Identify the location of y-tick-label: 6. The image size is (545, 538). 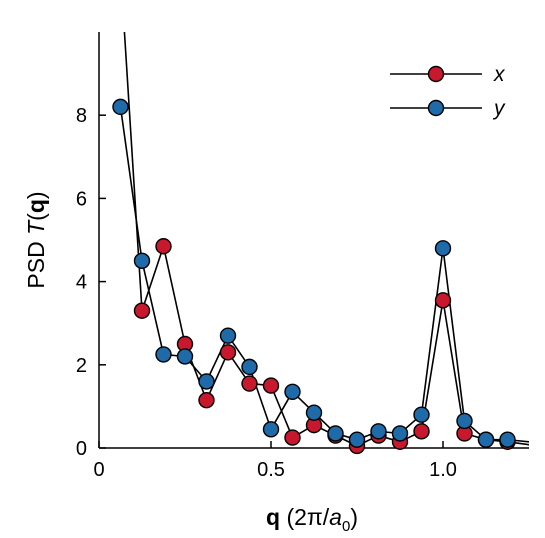
(81, 199).